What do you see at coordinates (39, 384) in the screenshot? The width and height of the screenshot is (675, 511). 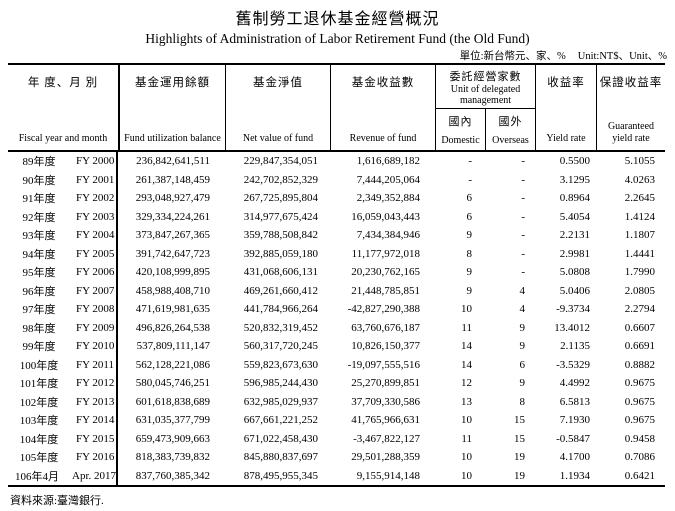 I see `year-label-zh: 101年度` at bounding box center [39, 384].